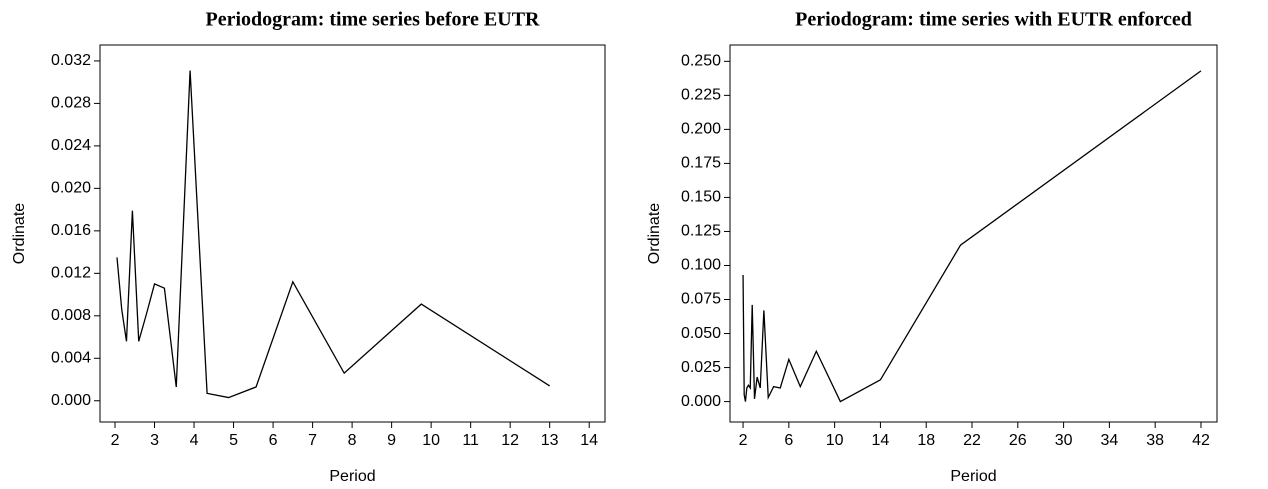 This screenshot has height=489, width=1268. What do you see at coordinates (71, 230) in the screenshot?
I see `y-tick-label: 0.016` at bounding box center [71, 230].